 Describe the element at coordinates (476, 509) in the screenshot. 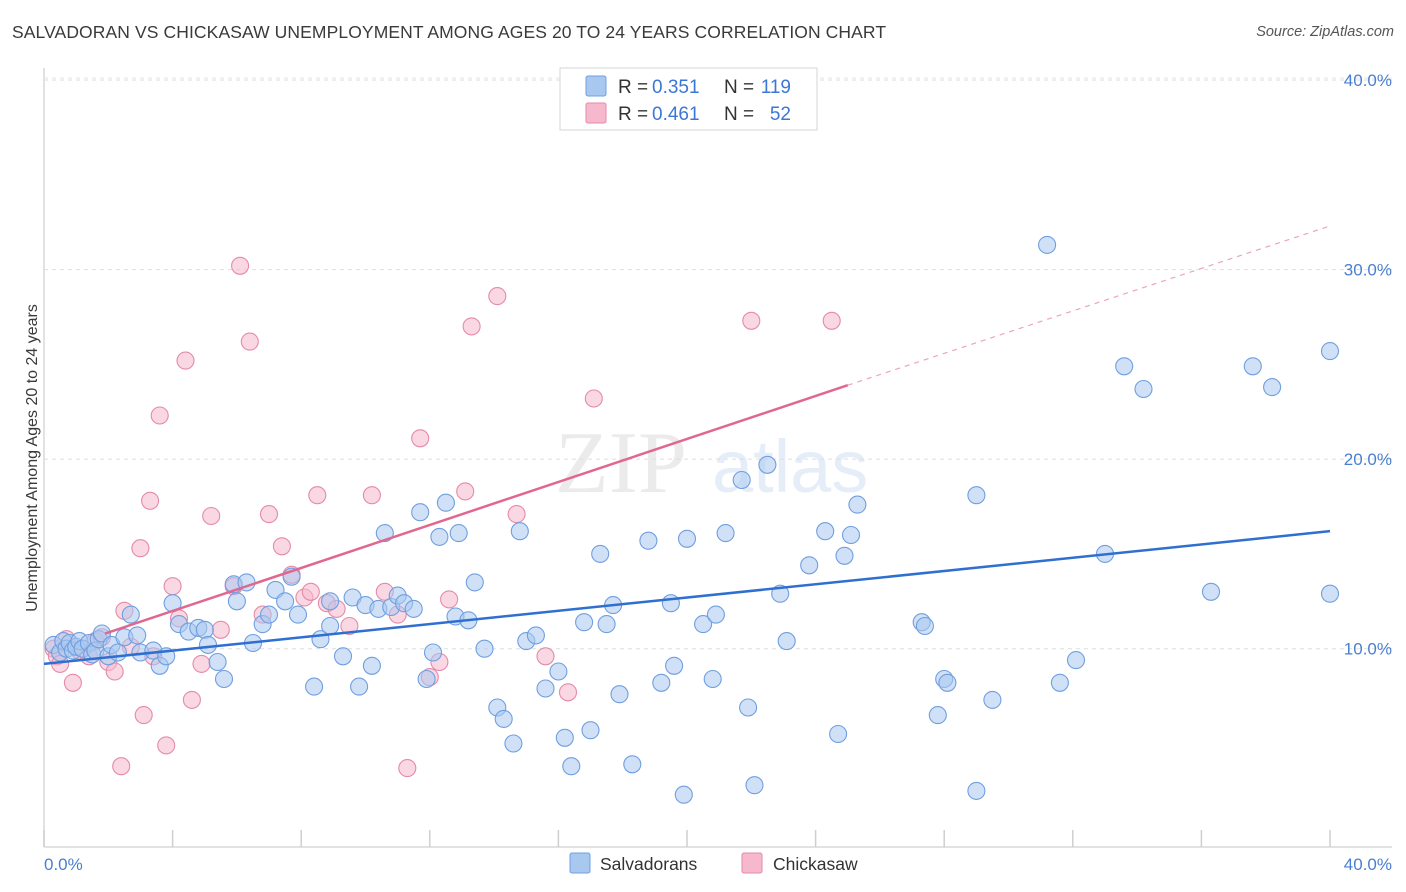

I see `chickasaw-trend-line` at that location.